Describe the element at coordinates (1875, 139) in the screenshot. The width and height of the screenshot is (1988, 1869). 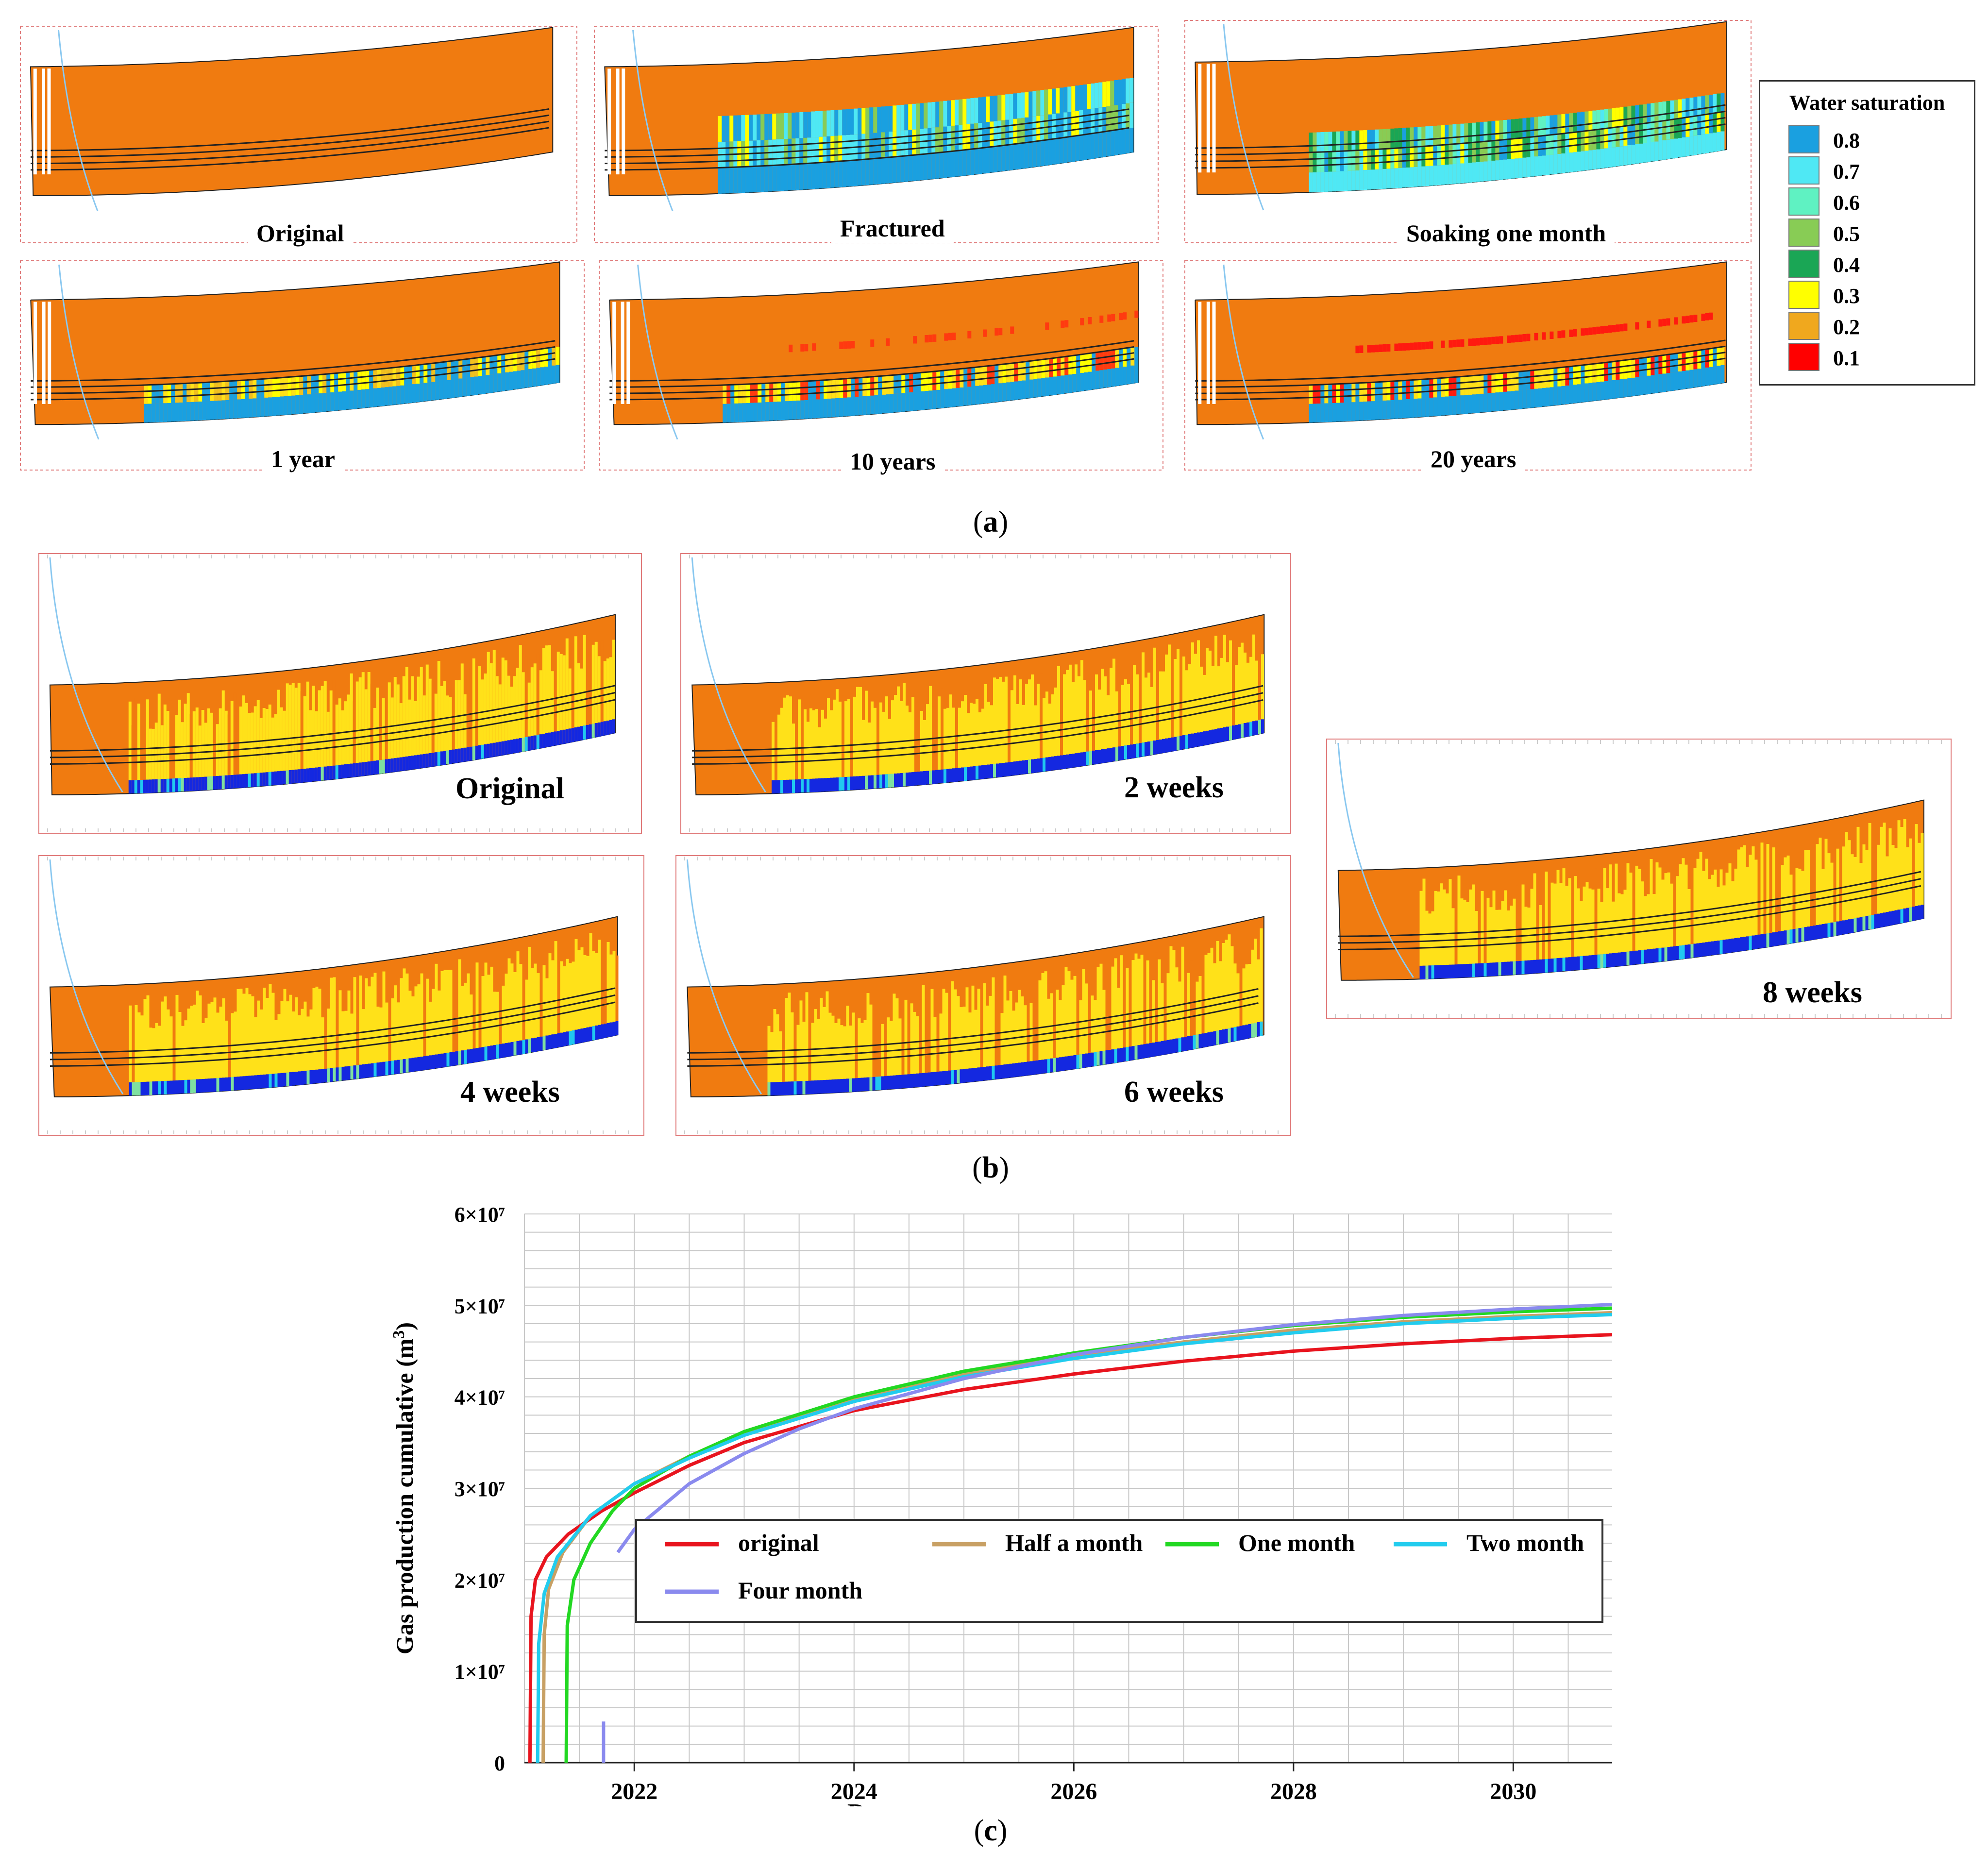
I see `legend-entry: 0.8` at that location.